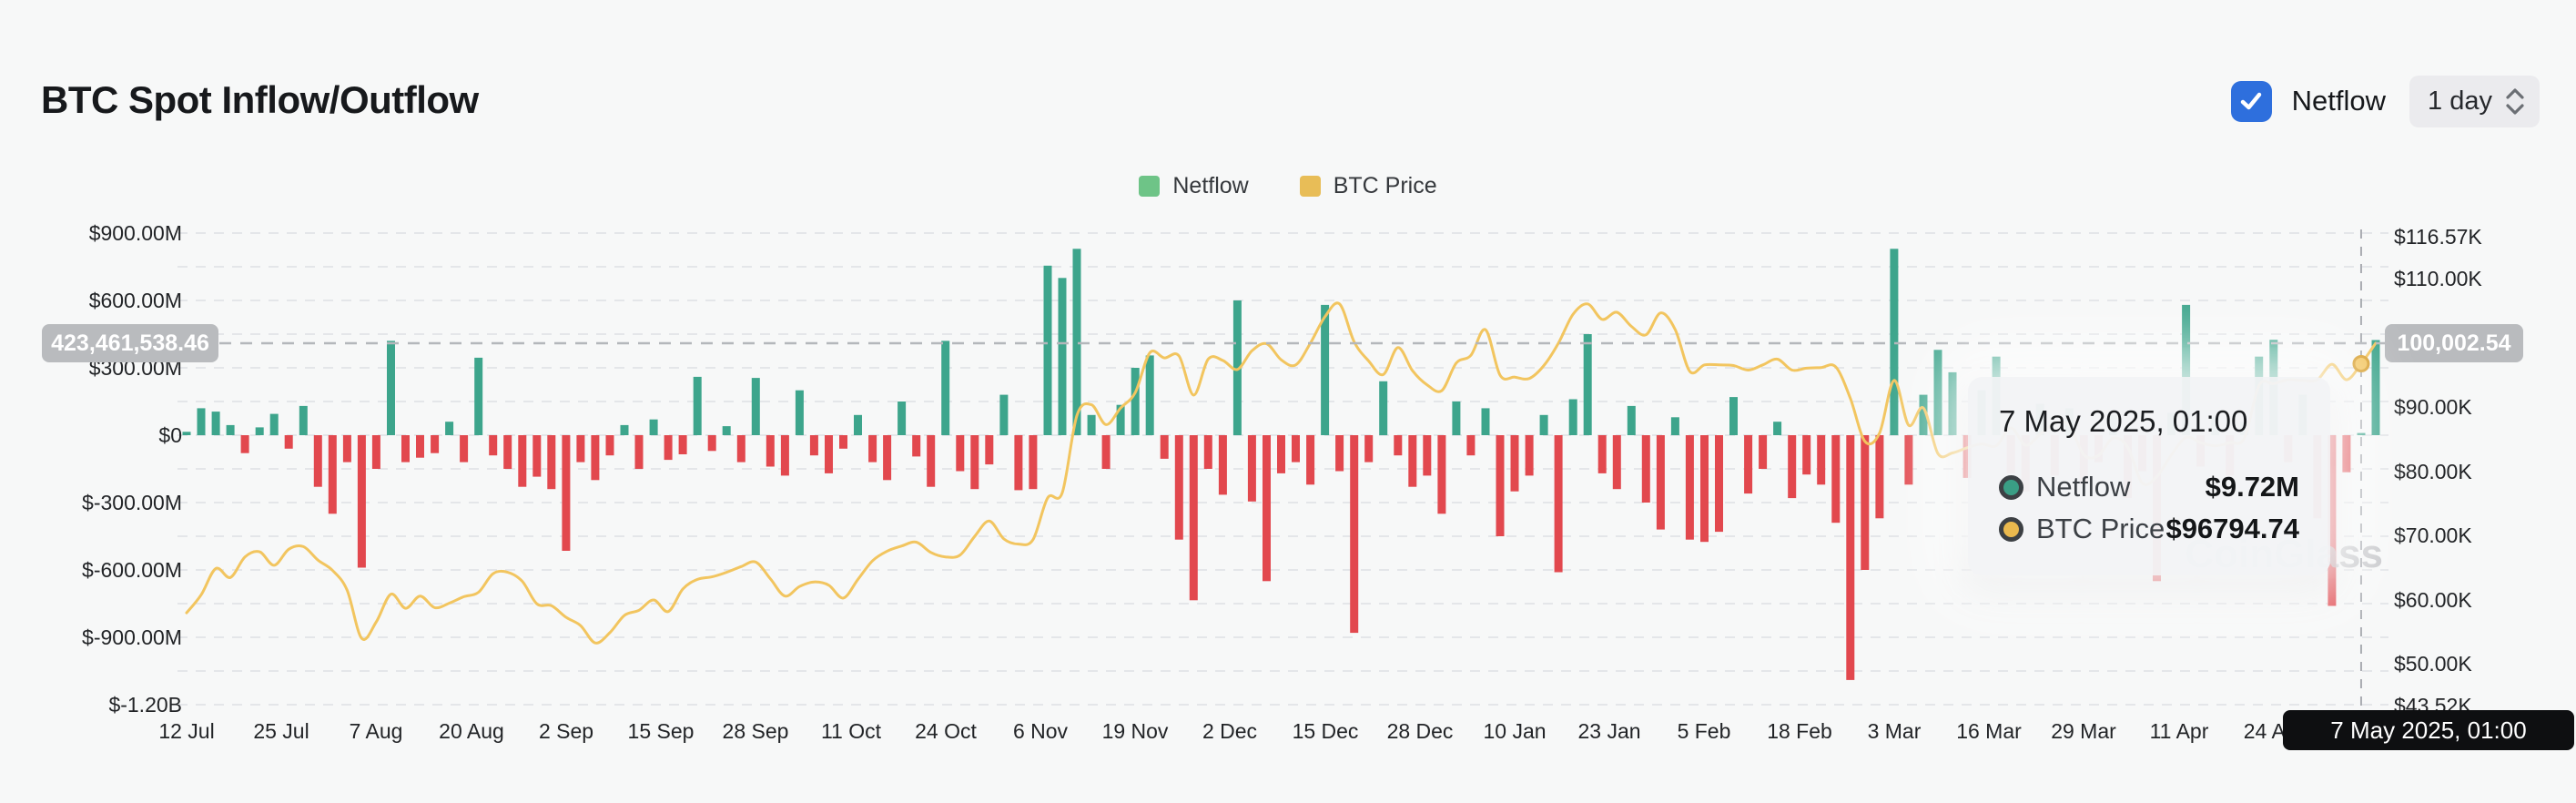 Image resolution: width=2576 pixels, height=803 pixels. Describe the element at coordinates (1989, 731) in the screenshot. I see `x-tick-label: 16 Mar` at that location.